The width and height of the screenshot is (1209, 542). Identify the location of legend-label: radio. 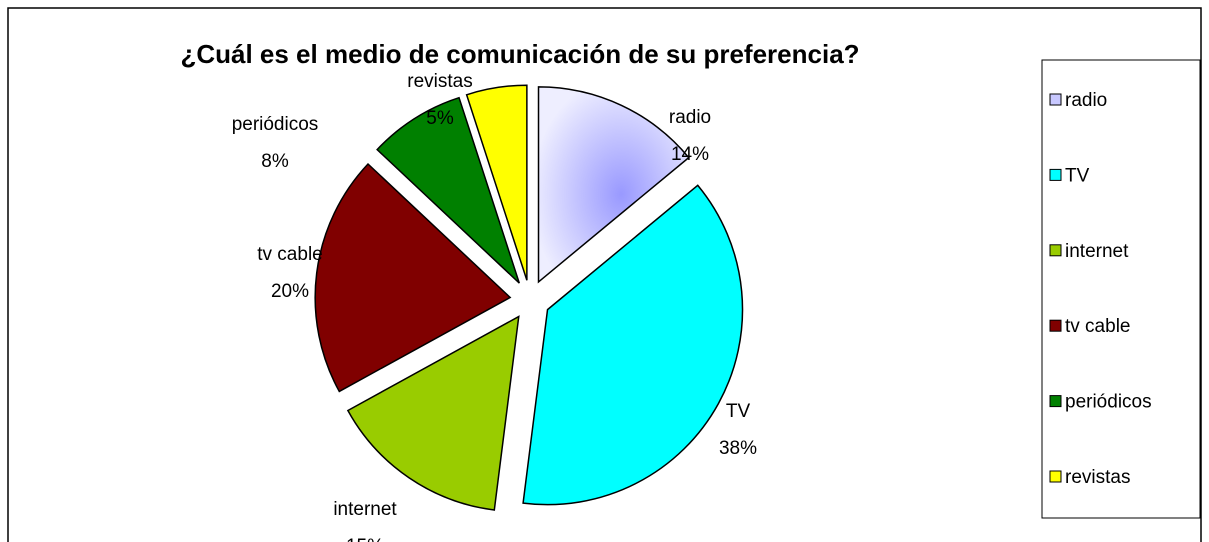
(1086, 100).